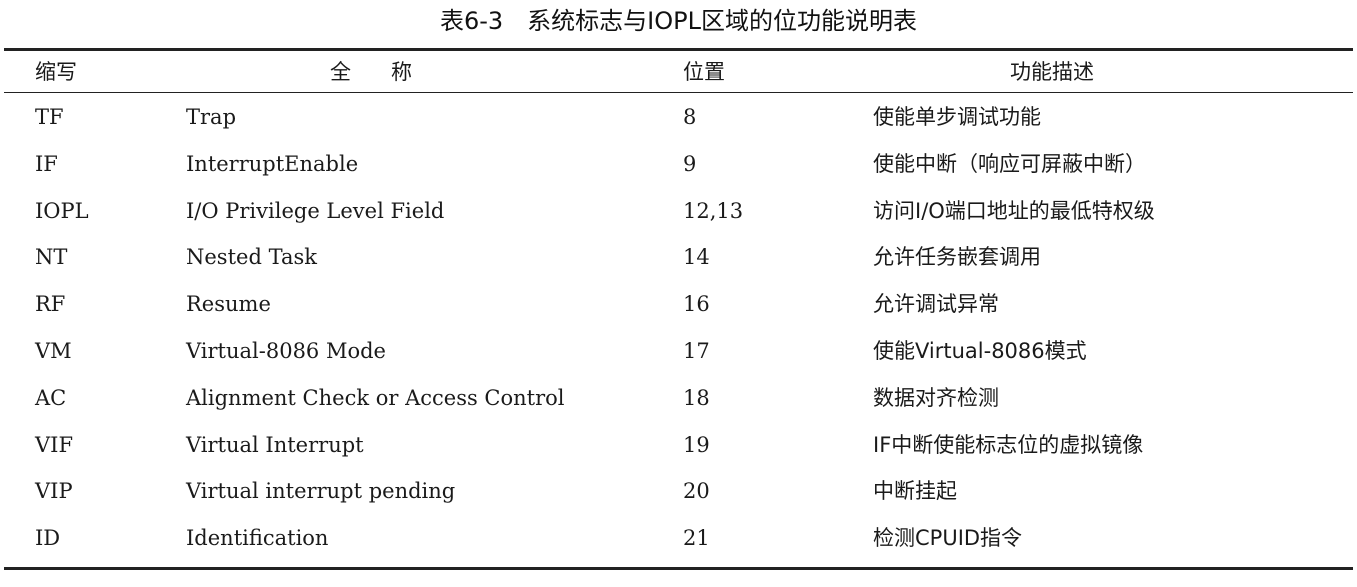 The width and height of the screenshot is (1357, 587). What do you see at coordinates (1014, 210) in the screenshot?
I see `cell-function-description: 访问I/O端口地址的最低特权级` at bounding box center [1014, 210].